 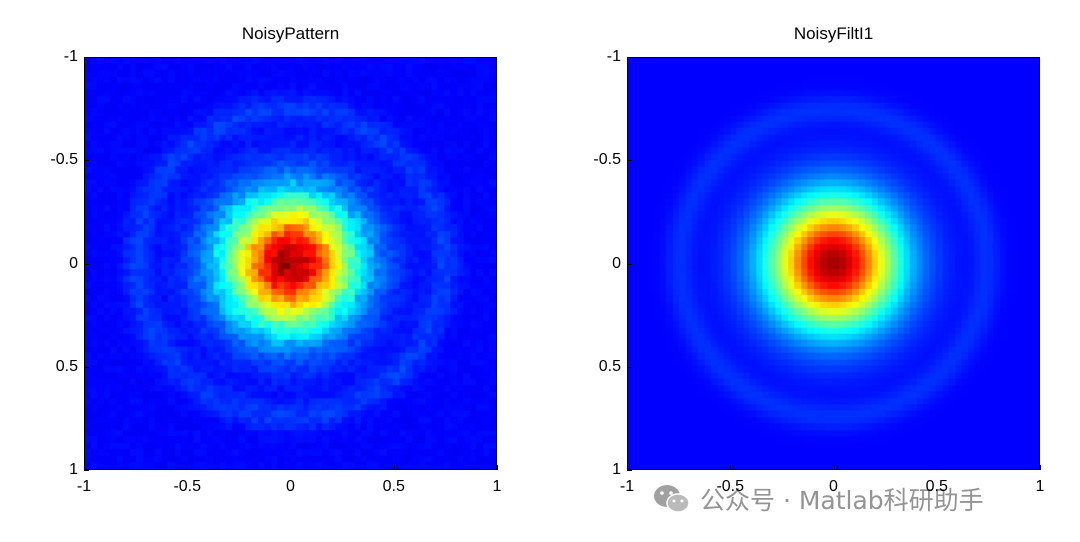 I want to click on chart-title-right: NoisyFiltI1, so click(x=833, y=33).